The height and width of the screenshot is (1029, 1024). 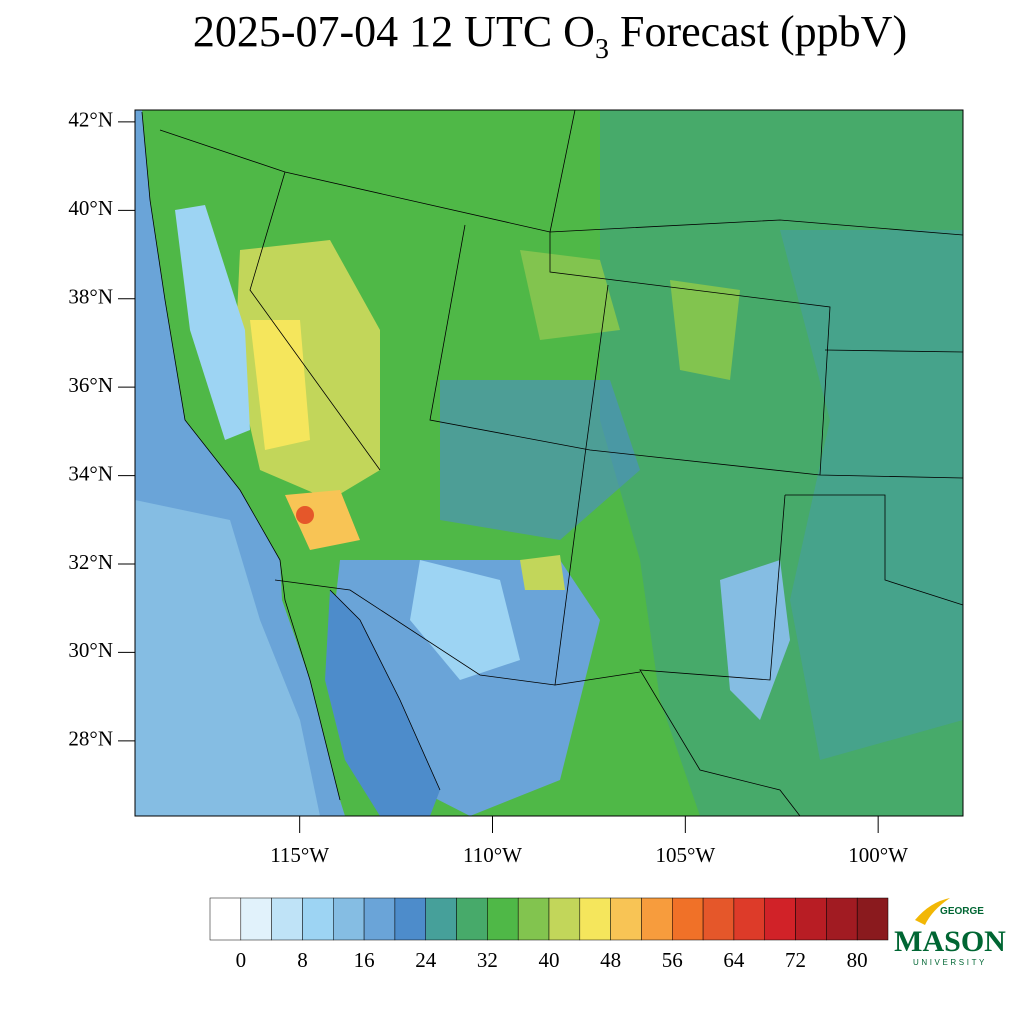 I want to click on title: 2025-07-04 12 UTC O3 Forecast (ppbV), so click(x=550, y=36).